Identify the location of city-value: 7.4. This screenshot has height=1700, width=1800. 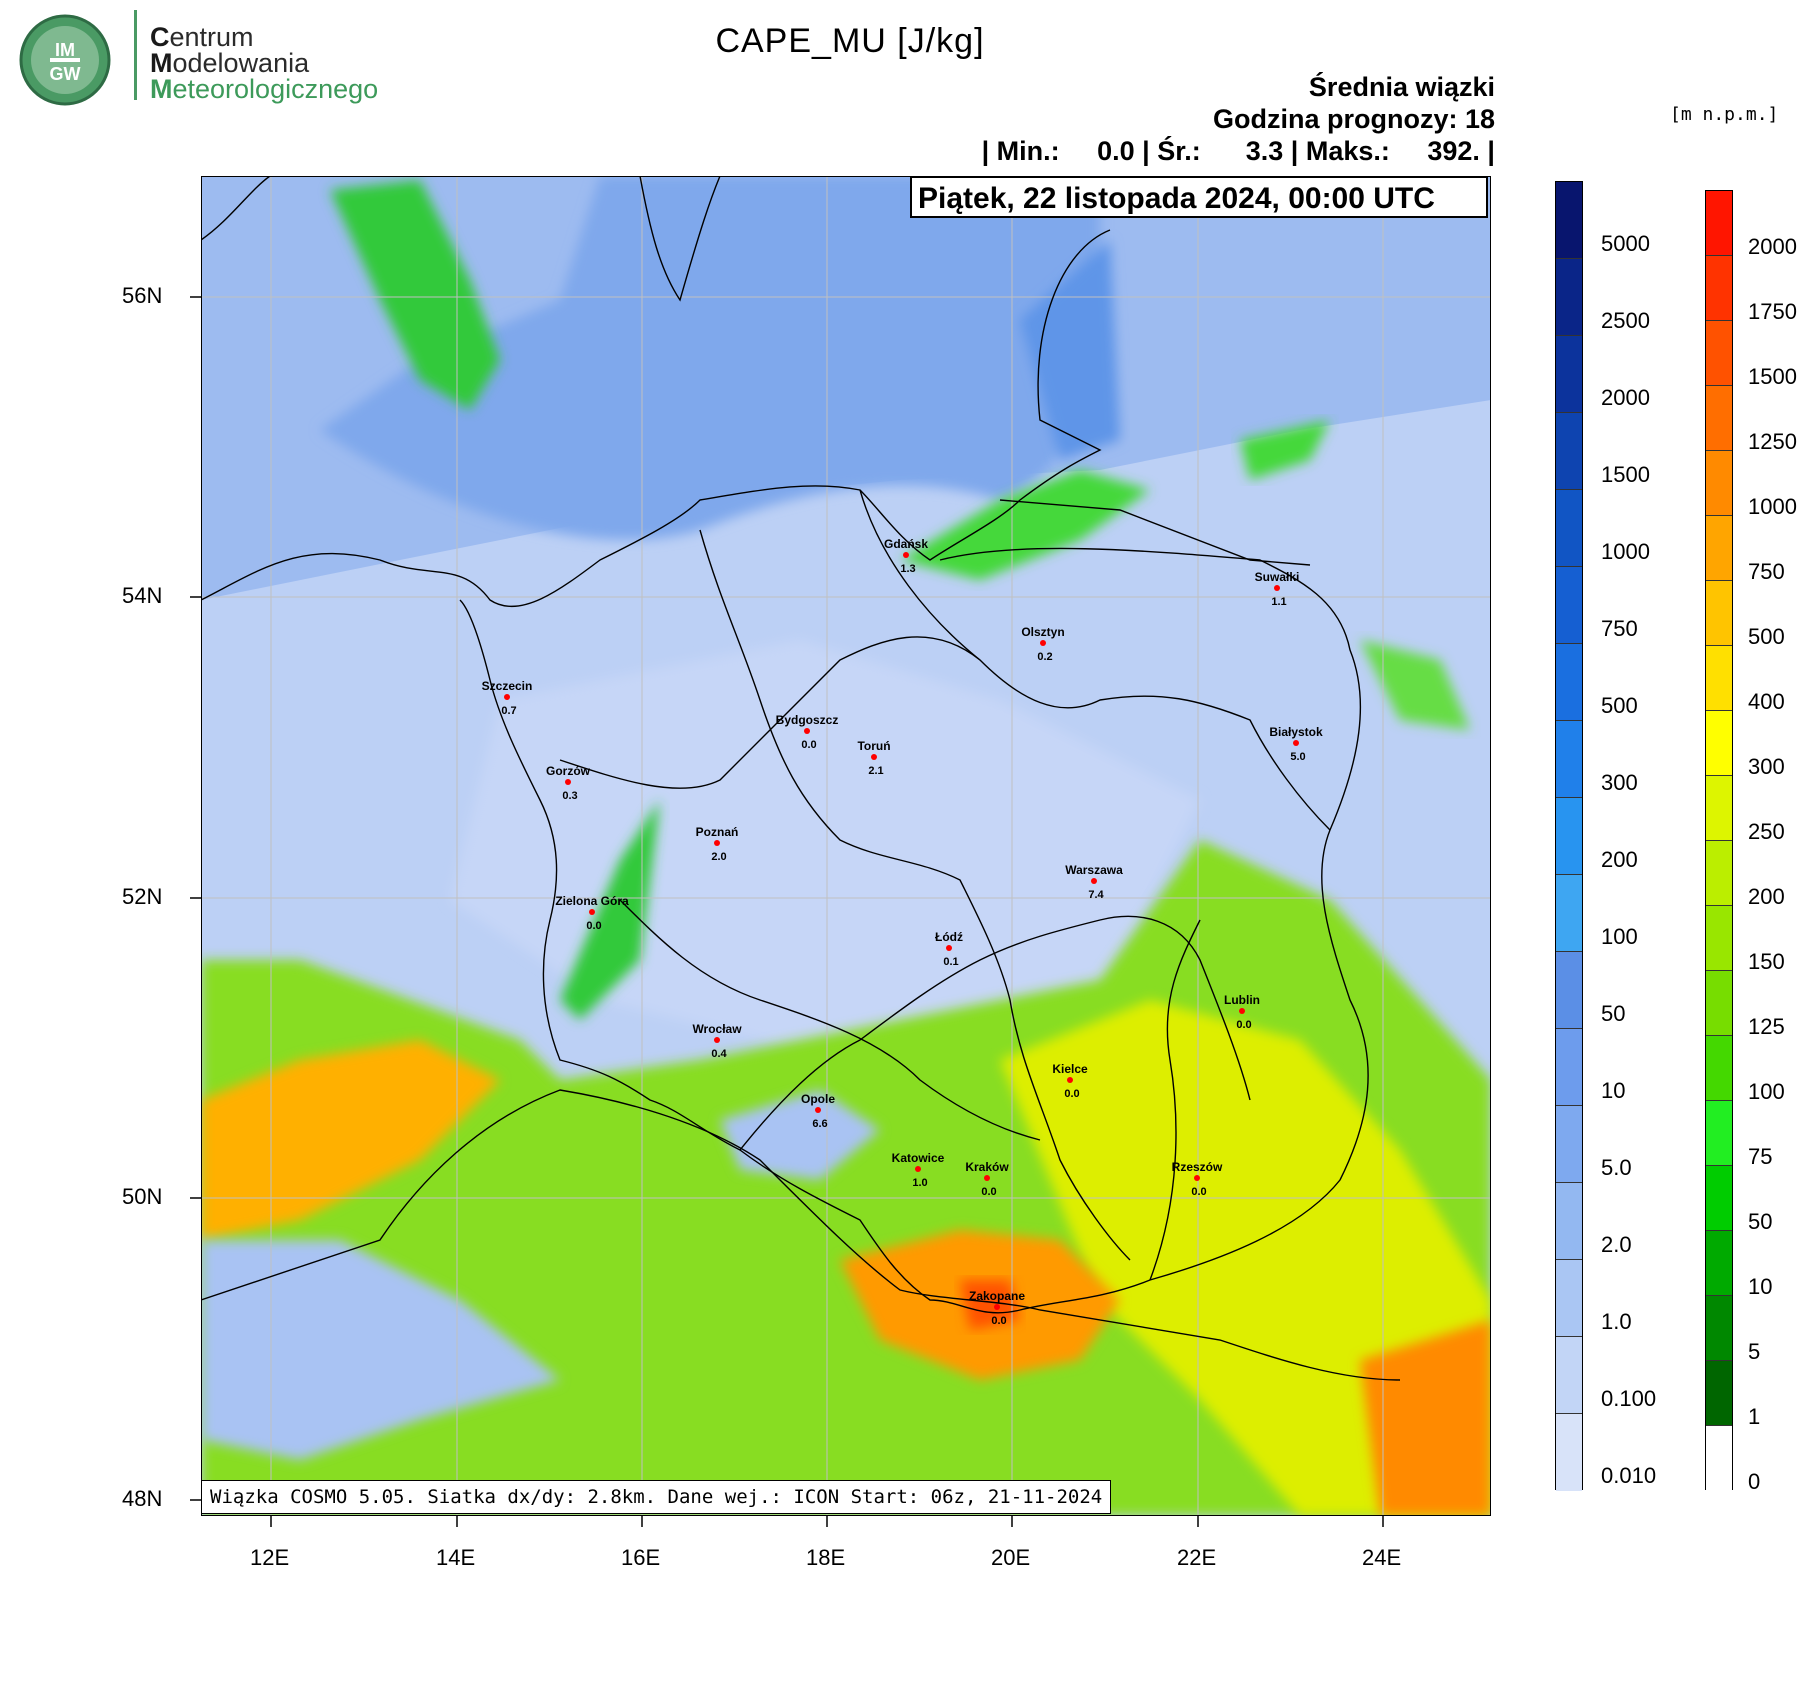
(1096, 895).